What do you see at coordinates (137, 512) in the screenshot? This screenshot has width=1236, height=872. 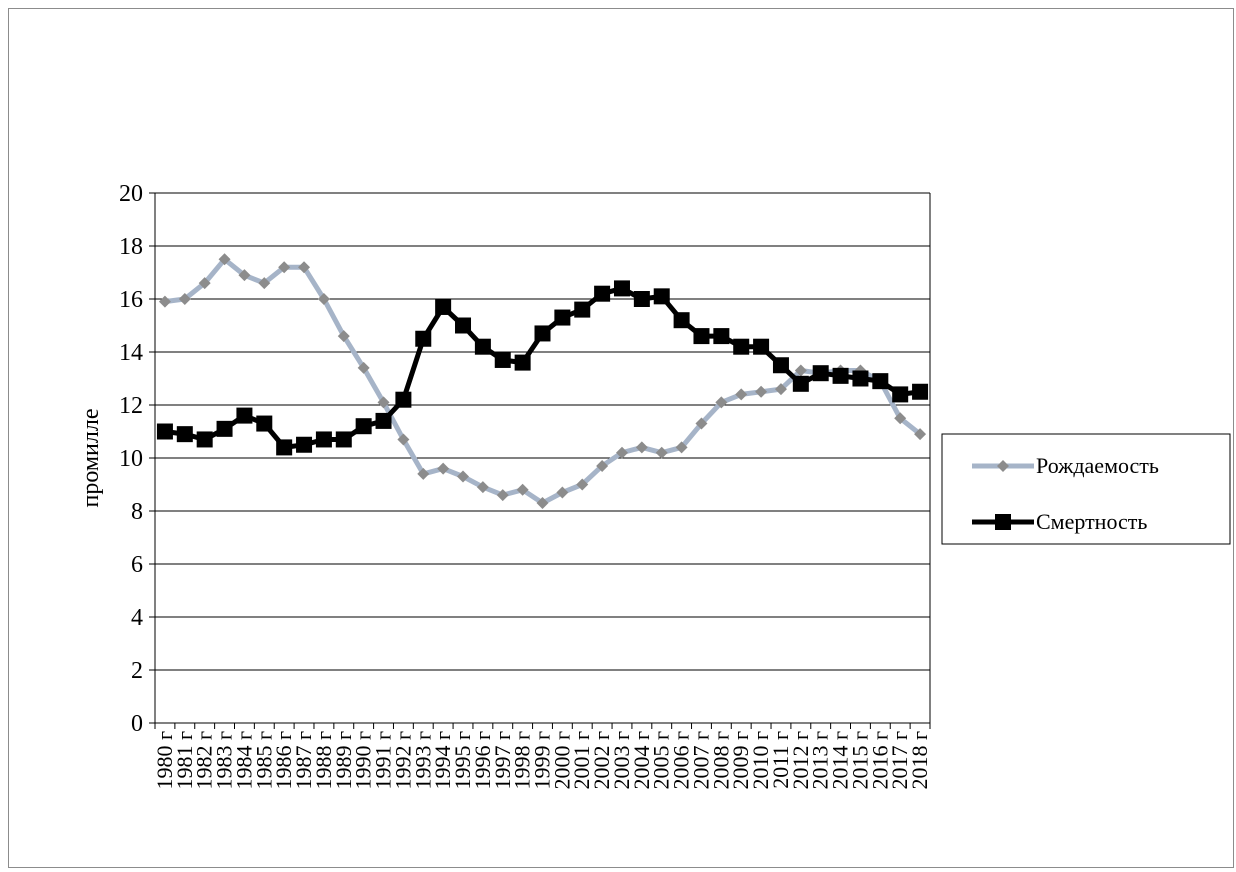 I see `y-tick-label: 8` at bounding box center [137, 512].